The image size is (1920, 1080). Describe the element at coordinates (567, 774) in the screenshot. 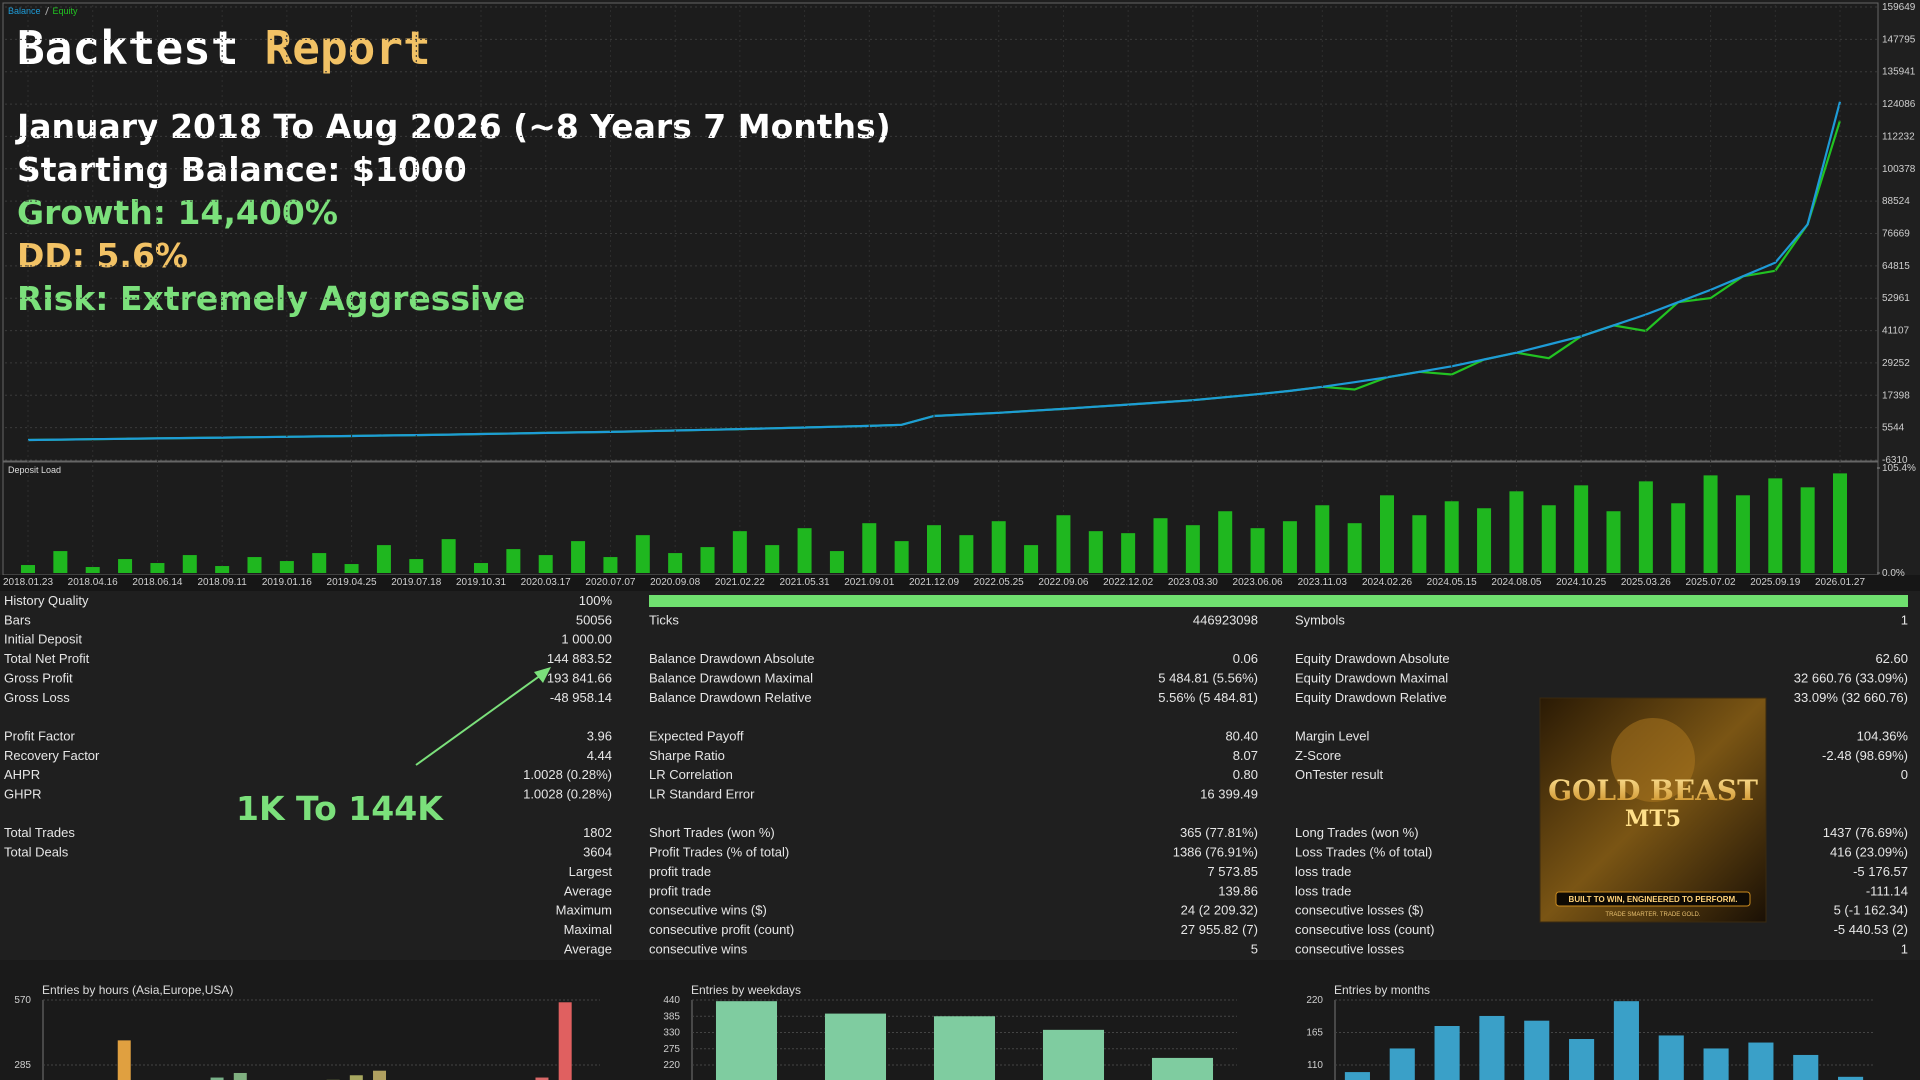

I see `row-value: 1.0028 (0.28%)` at that location.